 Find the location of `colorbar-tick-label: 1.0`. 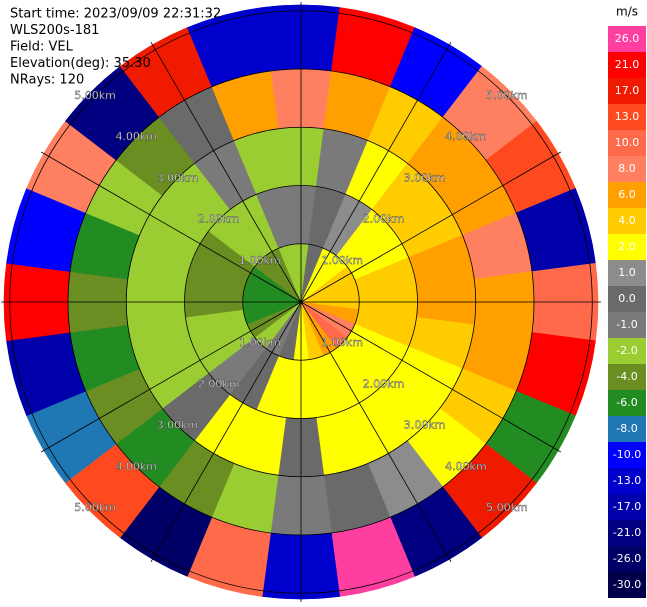

colorbar-tick-label: 1.0 is located at coordinates (627, 272).